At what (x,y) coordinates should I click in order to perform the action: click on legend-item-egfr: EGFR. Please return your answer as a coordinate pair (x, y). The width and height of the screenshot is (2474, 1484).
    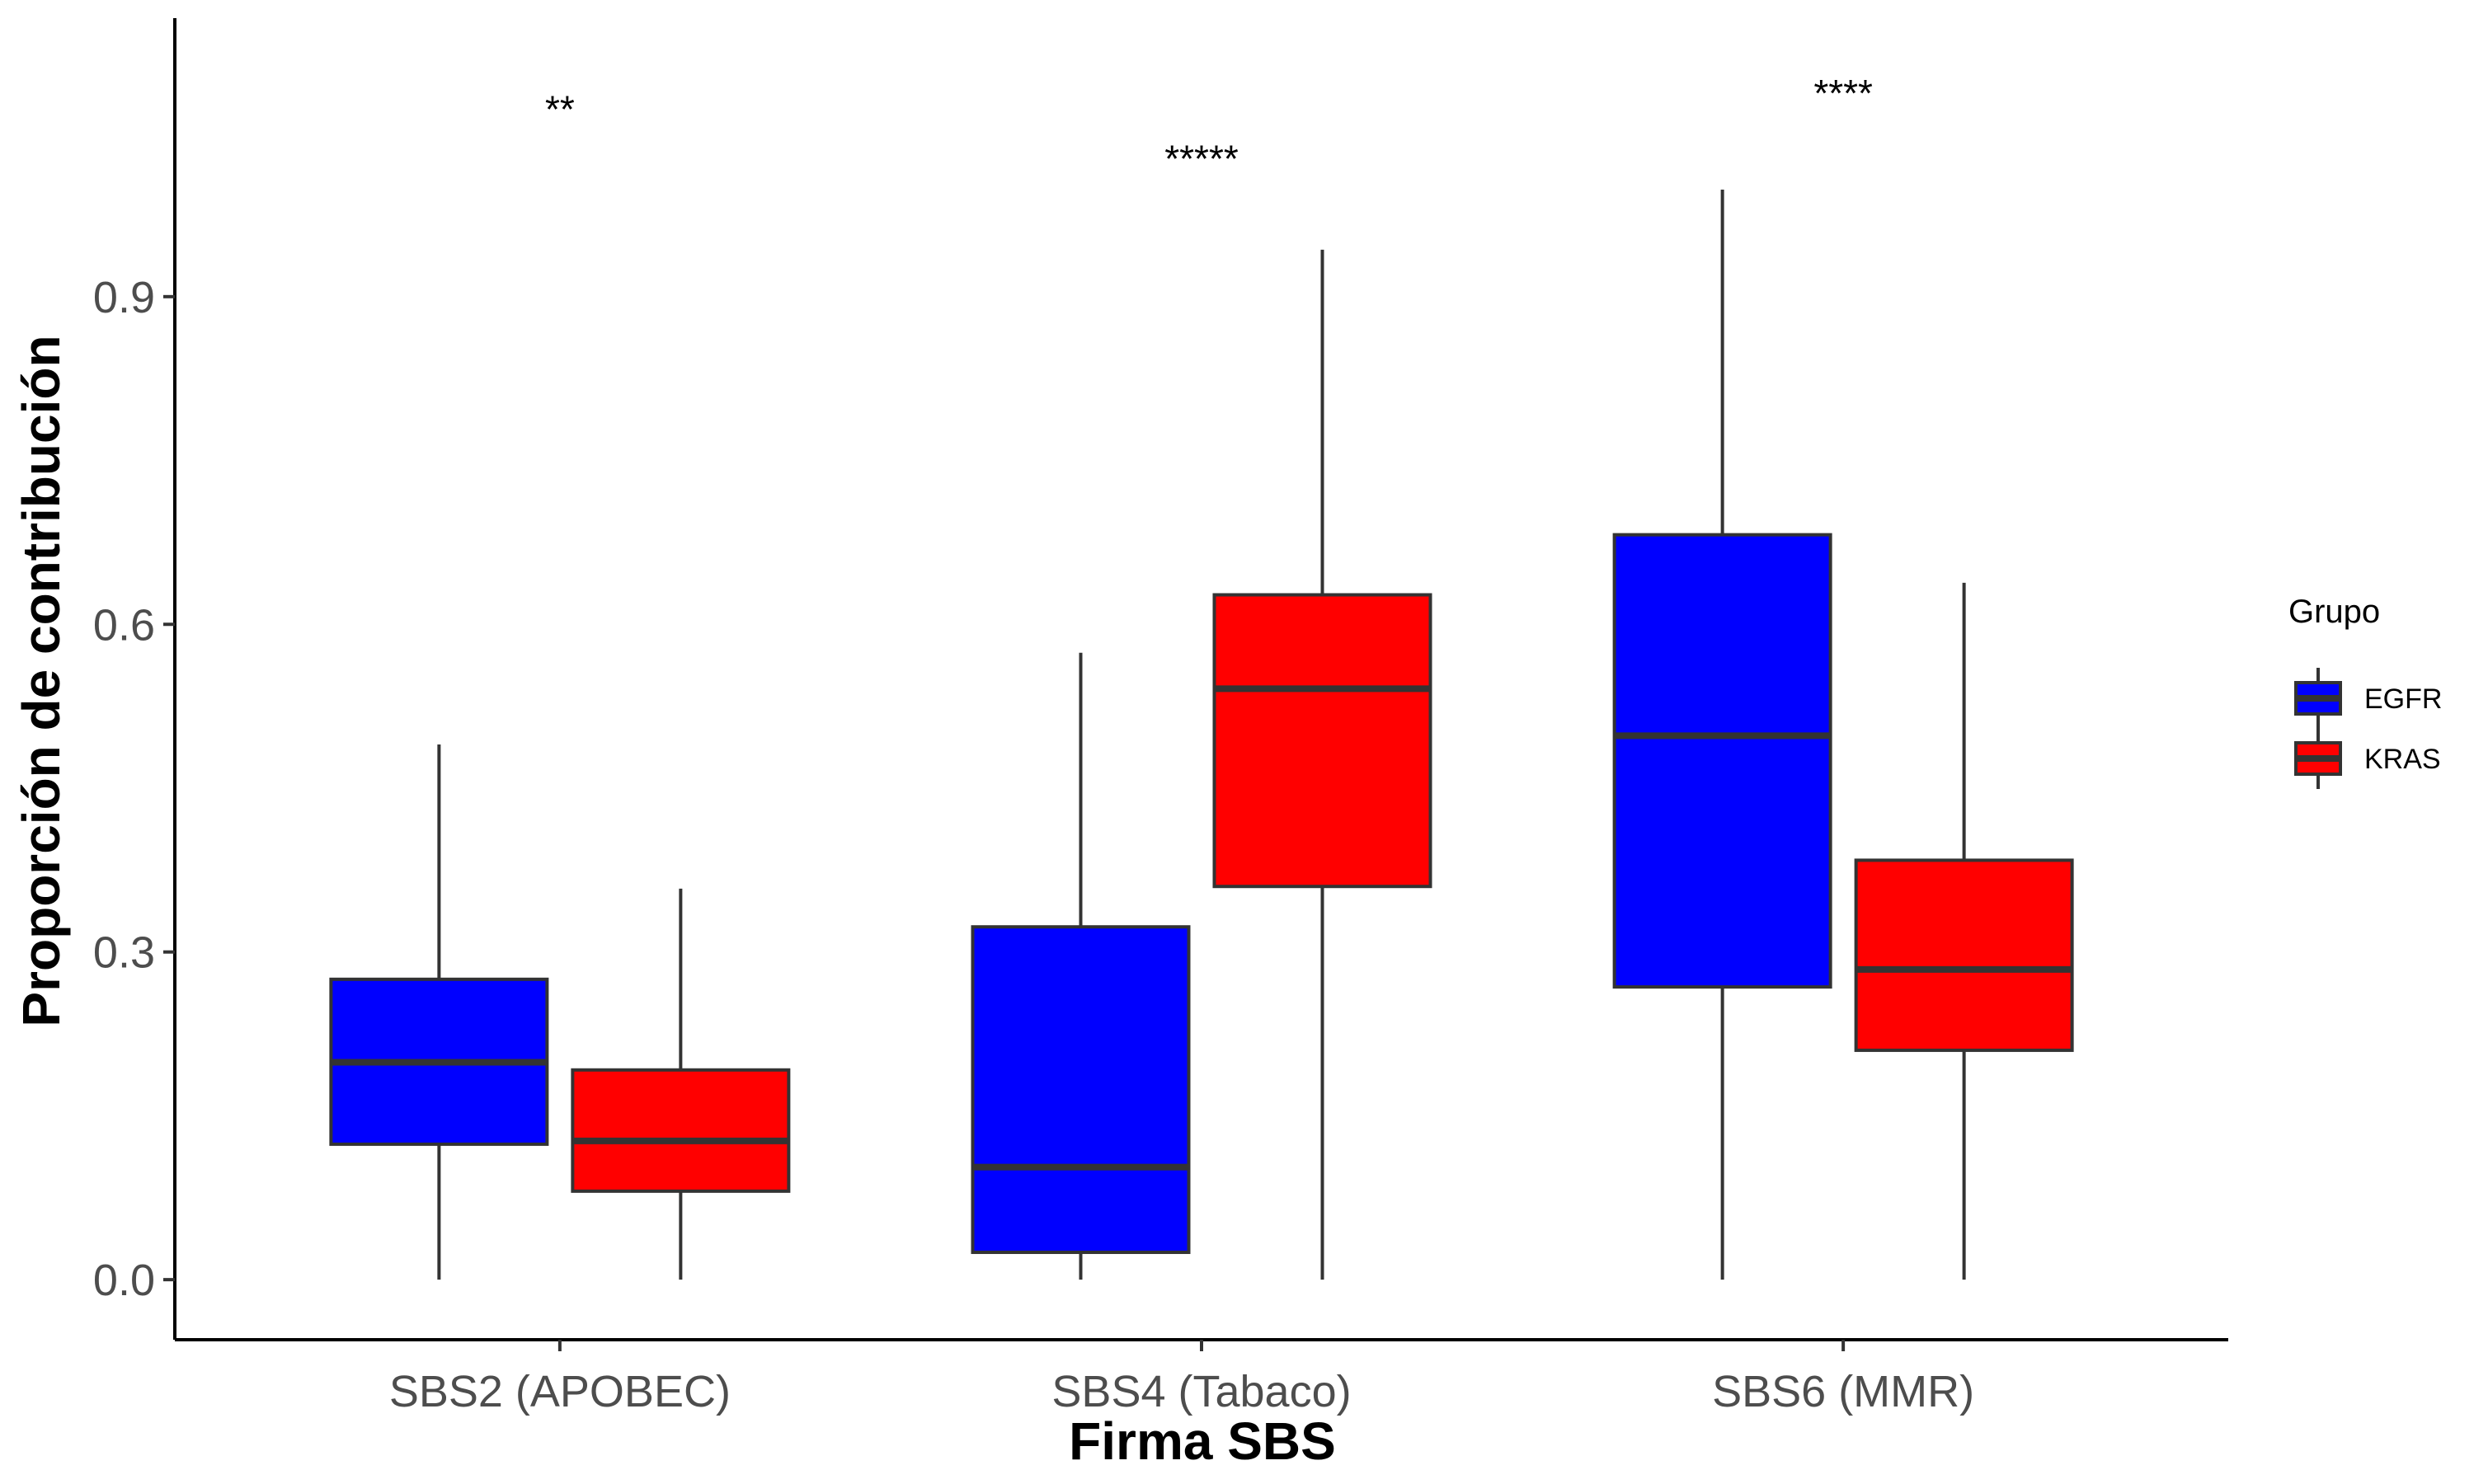
    Looking at the image, I should click on (2368, 698).